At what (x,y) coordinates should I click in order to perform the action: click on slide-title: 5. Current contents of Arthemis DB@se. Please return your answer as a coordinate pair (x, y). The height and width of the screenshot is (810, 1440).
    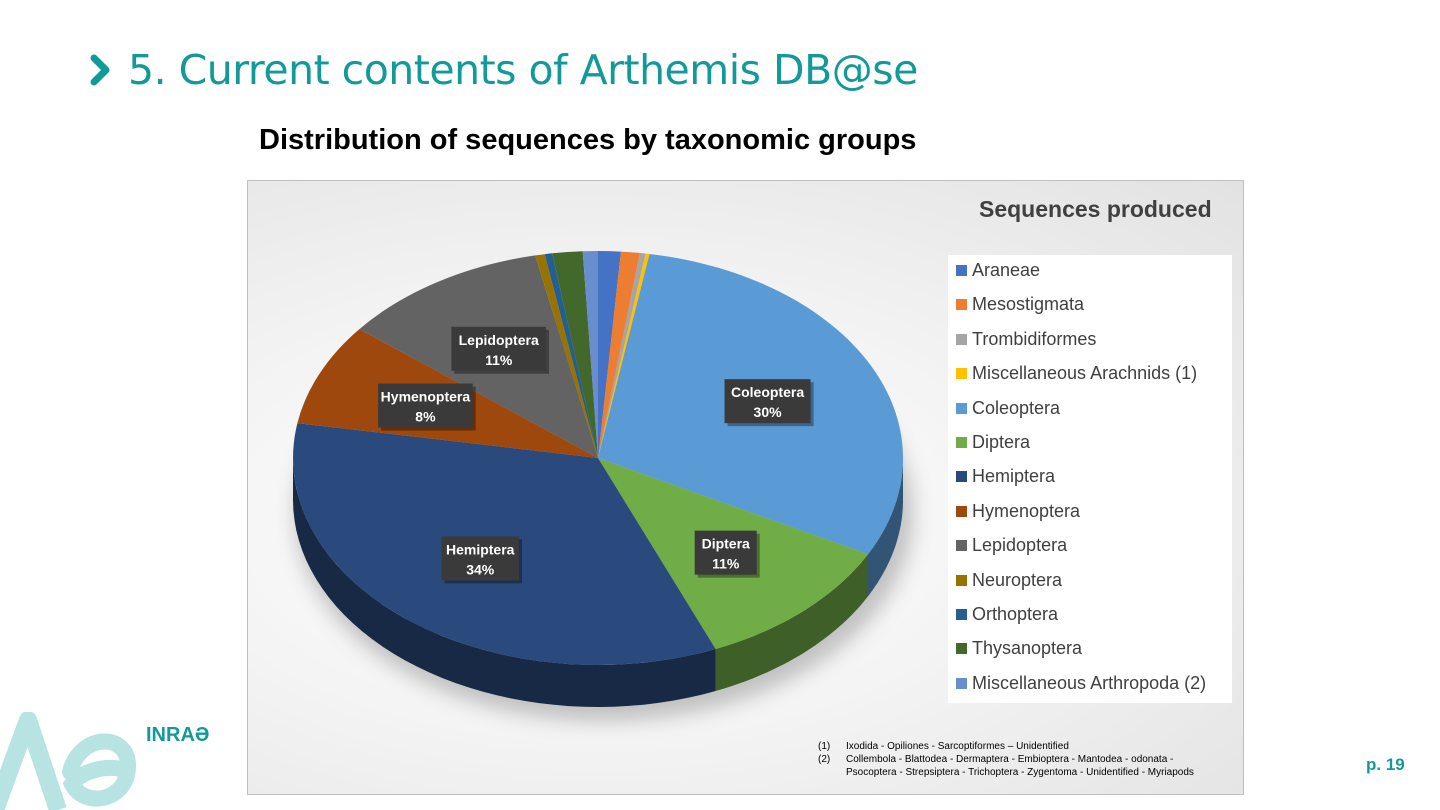
    Looking at the image, I should click on (503, 70).